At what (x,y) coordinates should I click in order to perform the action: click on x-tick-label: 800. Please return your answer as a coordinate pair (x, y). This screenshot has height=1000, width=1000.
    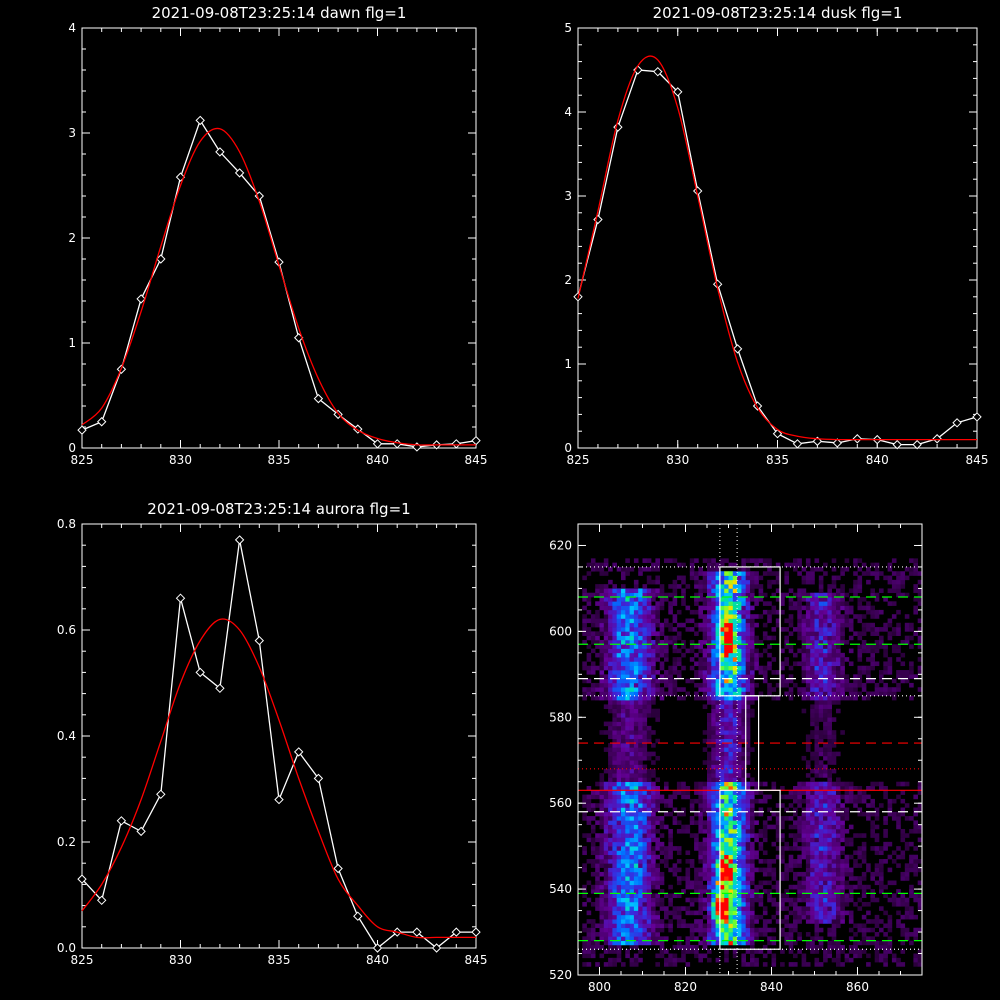
    Looking at the image, I should click on (599, 987).